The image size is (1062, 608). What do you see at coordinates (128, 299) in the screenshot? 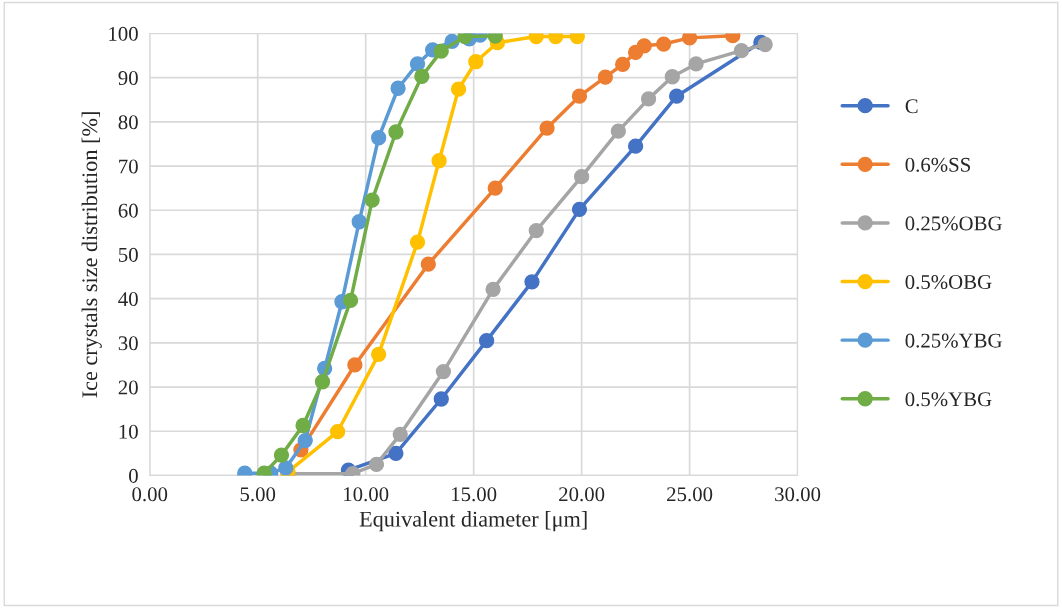
I see `y-tick-label: 40` at bounding box center [128, 299].